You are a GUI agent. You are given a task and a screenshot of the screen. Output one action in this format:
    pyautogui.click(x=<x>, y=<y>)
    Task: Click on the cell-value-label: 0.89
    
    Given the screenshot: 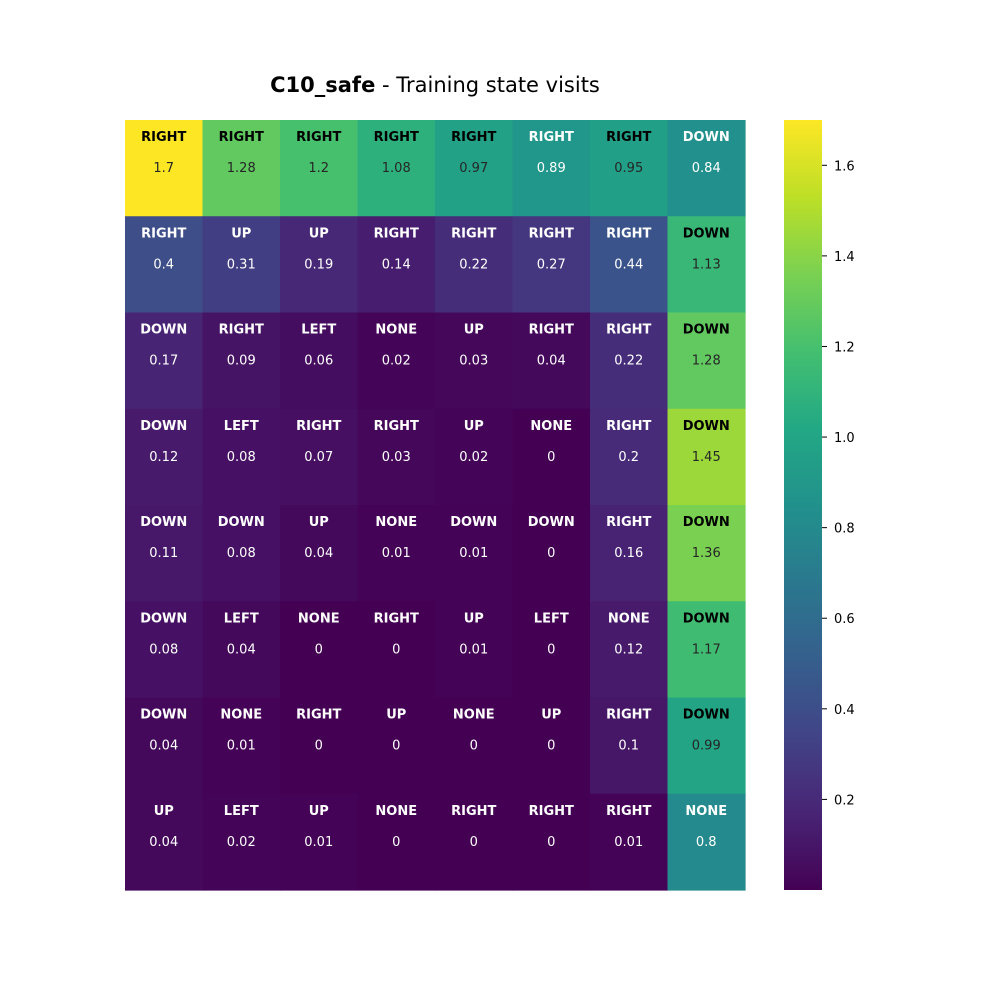 What is the action you would take?
    pyautogui.click(x=551, y=168)
    